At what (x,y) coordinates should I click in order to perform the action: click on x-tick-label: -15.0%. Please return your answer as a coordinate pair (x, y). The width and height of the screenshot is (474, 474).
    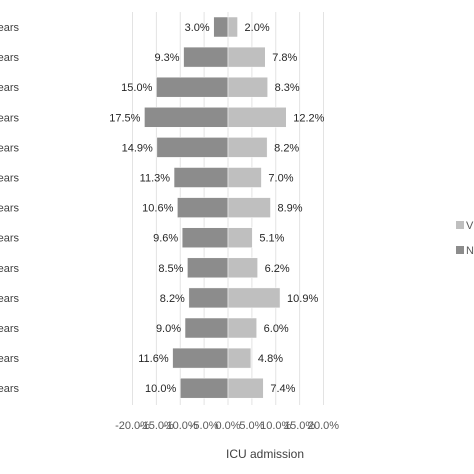
    Looking at the image, I should click on (156, 426).